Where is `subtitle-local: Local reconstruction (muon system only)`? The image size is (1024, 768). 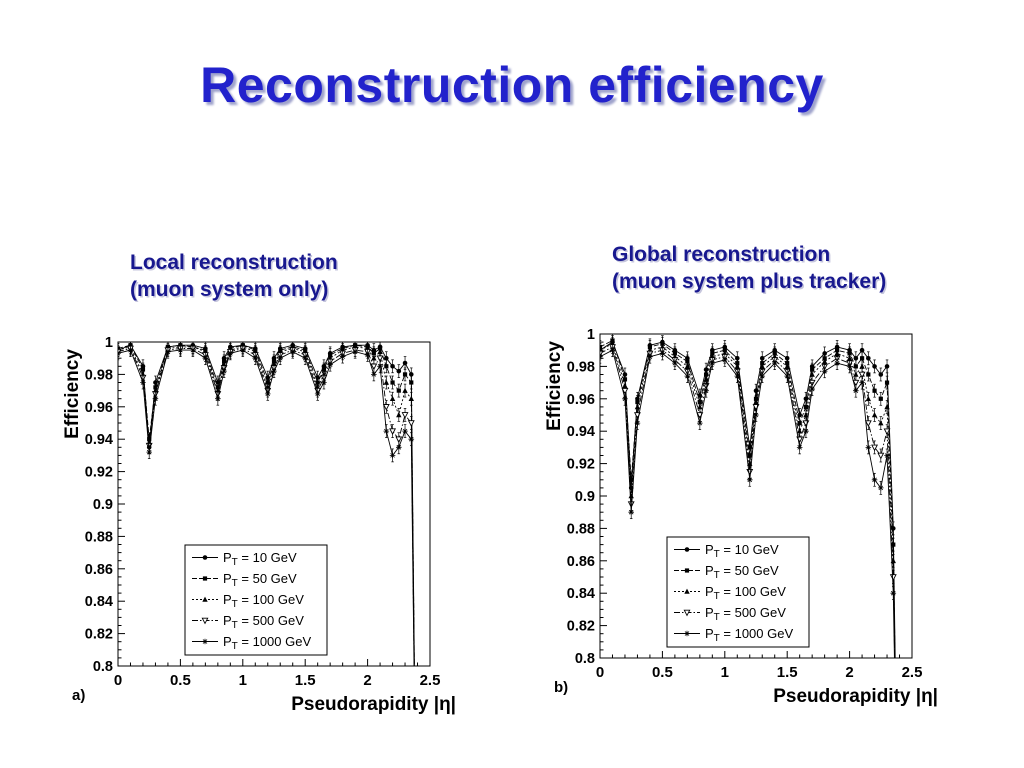 subtitle-local: Local reconstruction (muon system only) is located at coordinates (234, 276).